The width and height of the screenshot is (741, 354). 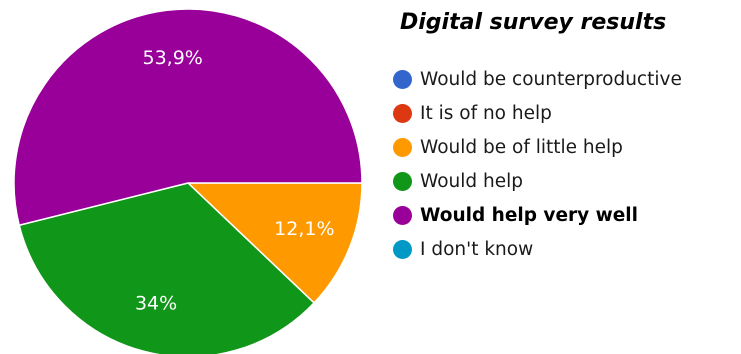 What do you see at coordinates (551, 79) in the screenshot?
I see `legend-label: Would be counterproductive` at bounding box center [551, 79].